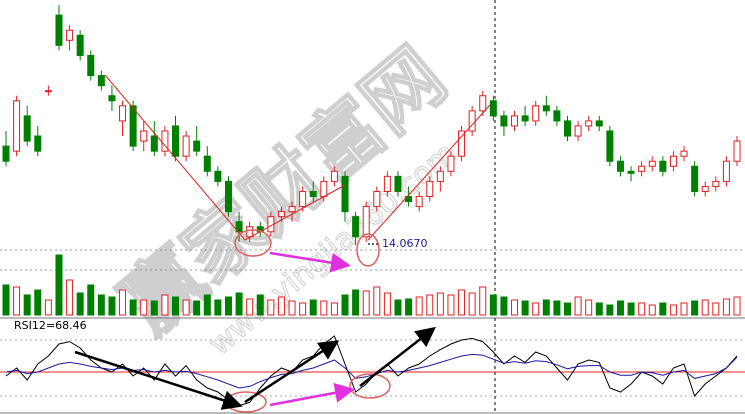 The width and height of the screenshot is (745, 414). I want to click on low-annotation: 14.0670, so click(405, 243).